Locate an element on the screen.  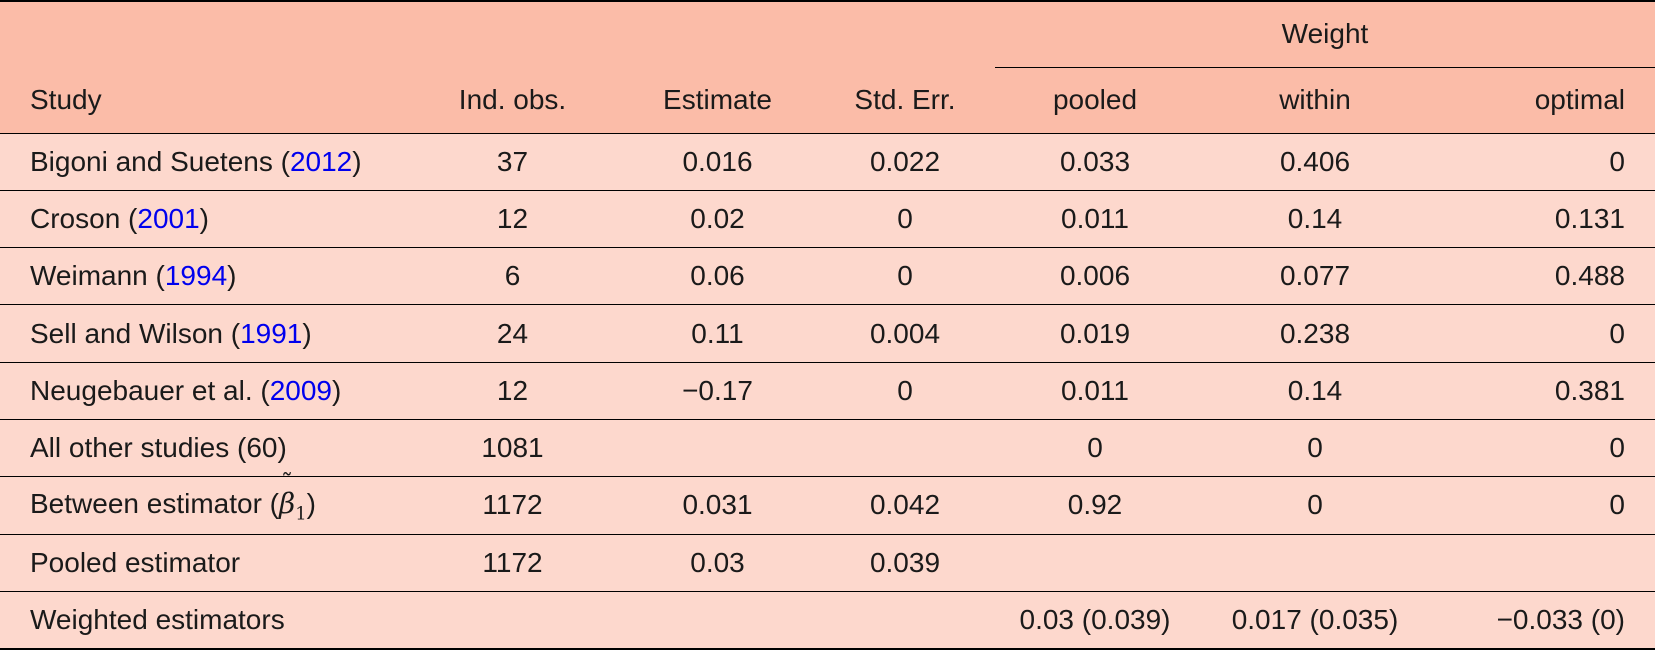
estimate-cell: −0.17 is located at coordinates (717, 390).